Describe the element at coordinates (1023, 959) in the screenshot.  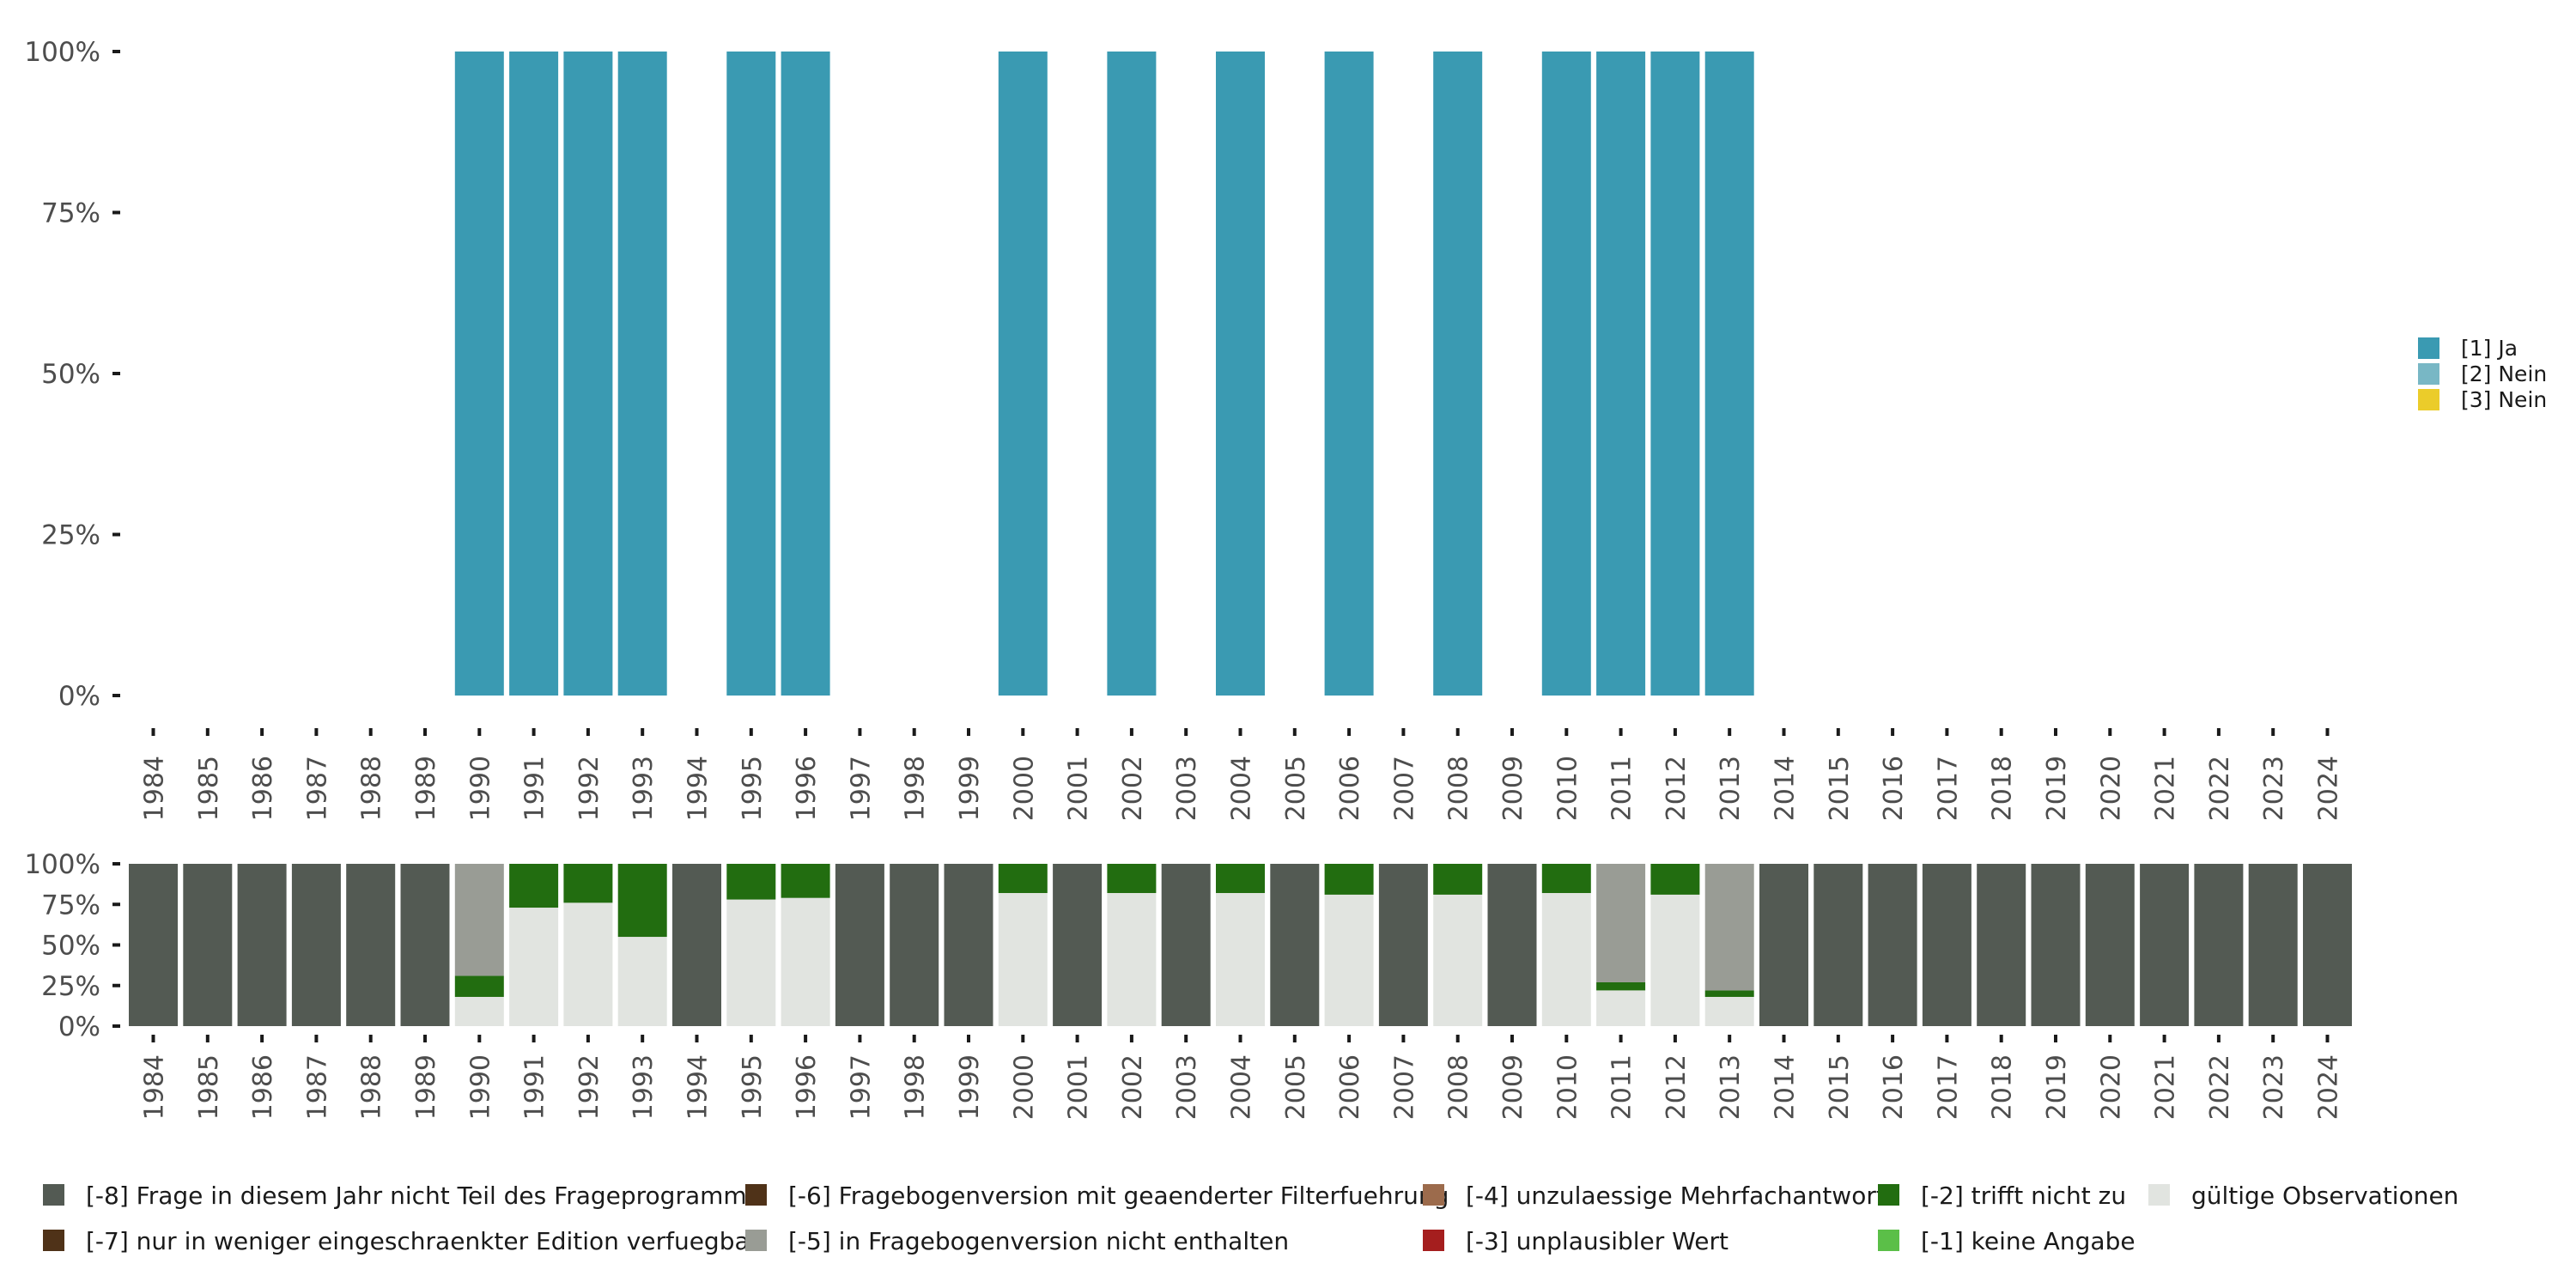
I see `bar-g-ltige-observationen-2000` at that location.